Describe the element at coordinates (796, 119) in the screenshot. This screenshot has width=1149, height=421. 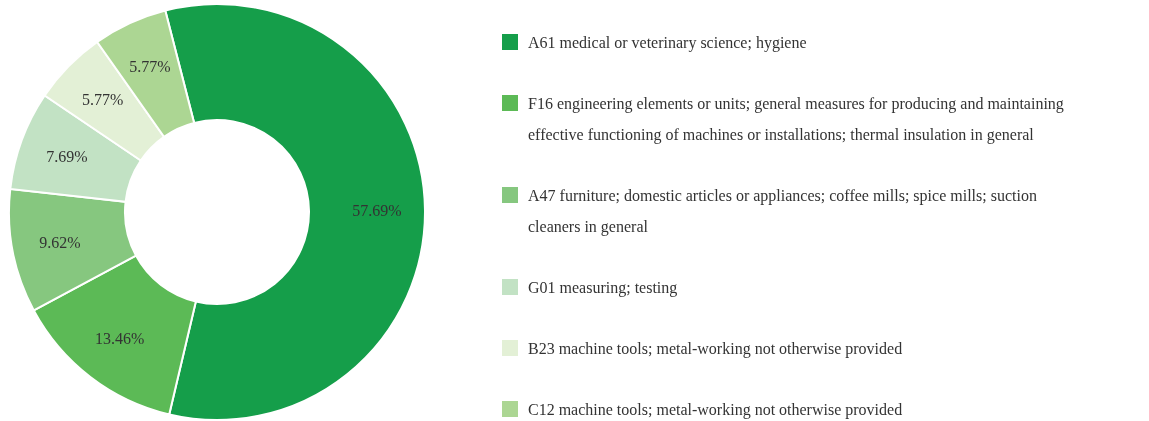
I see `legend-label: F16 engineering elements or units; general measures for producing and maintaining effective functioning of machines or installations; thermal insulation in general` at that location.